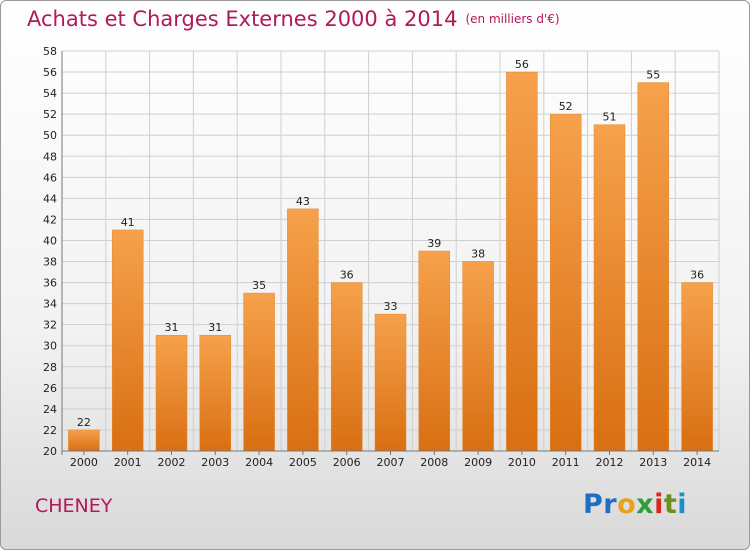 This screenshot has height=550, width=750. Describe the element at coordinates (566, 106) in the screenshot. I see `data-label: 52` at that location.